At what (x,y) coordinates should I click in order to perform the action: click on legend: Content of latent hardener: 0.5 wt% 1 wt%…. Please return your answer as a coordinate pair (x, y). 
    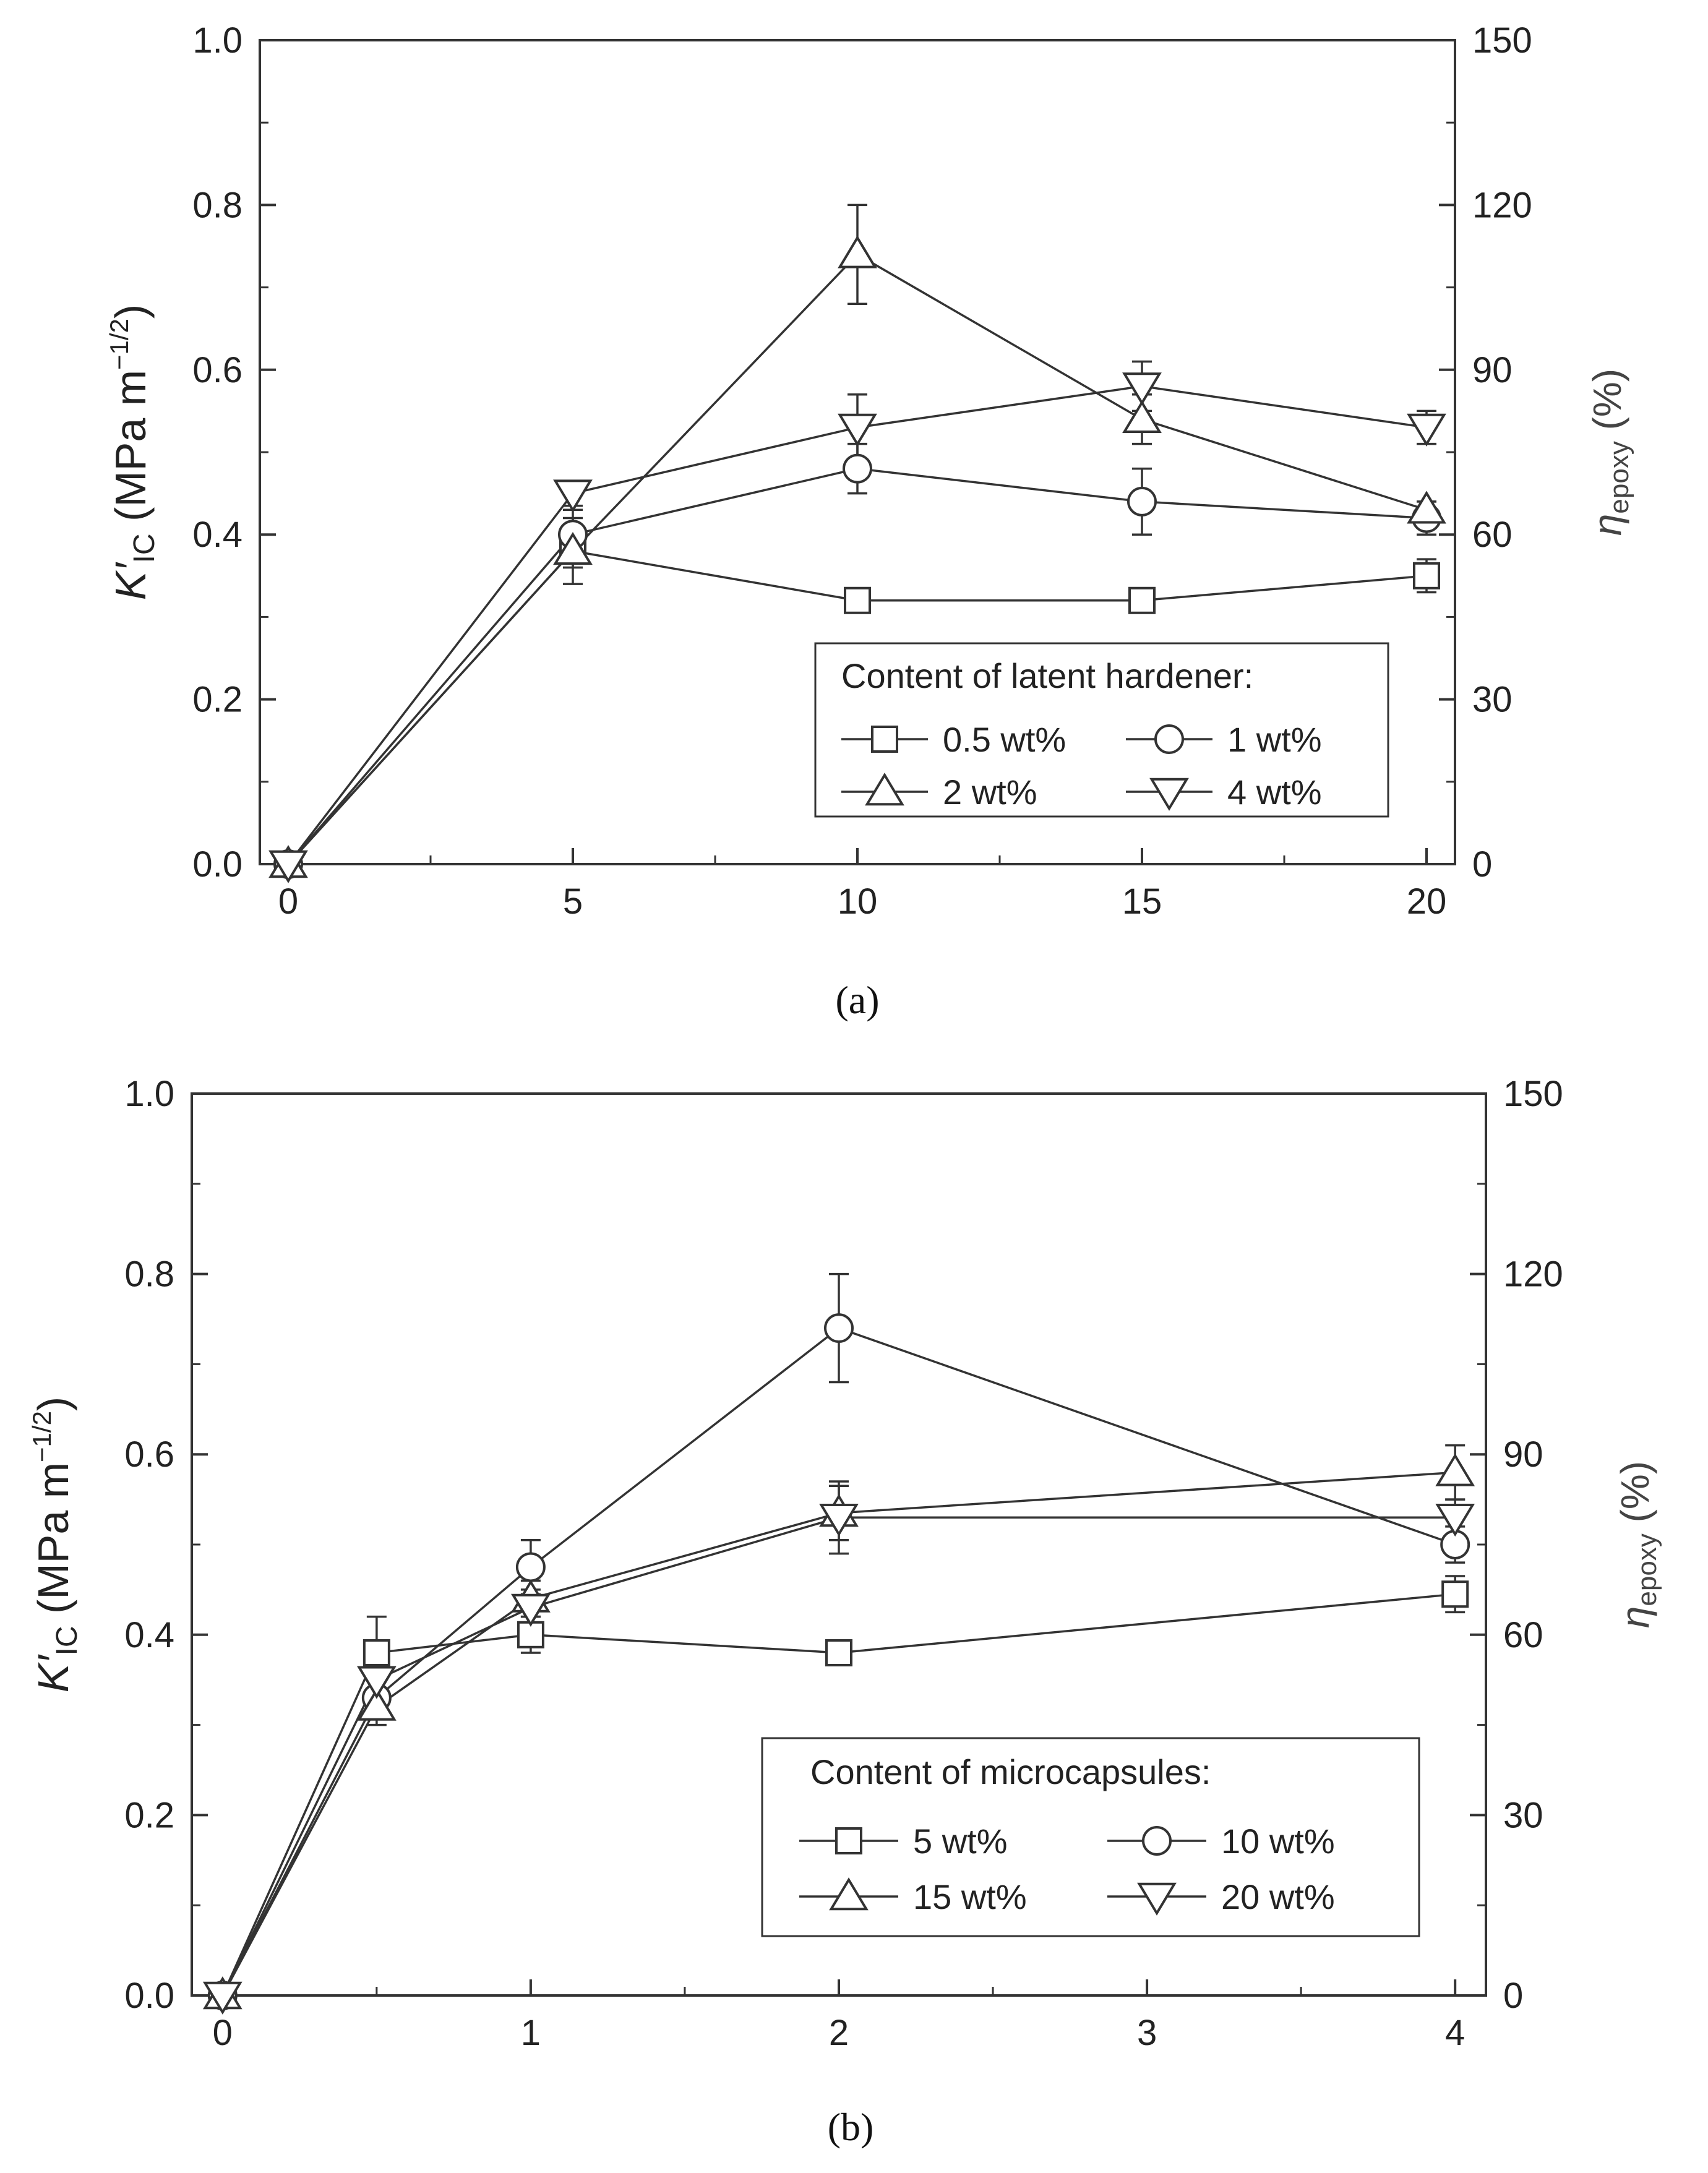
    Looking at the image, I should click on (1101, 730).